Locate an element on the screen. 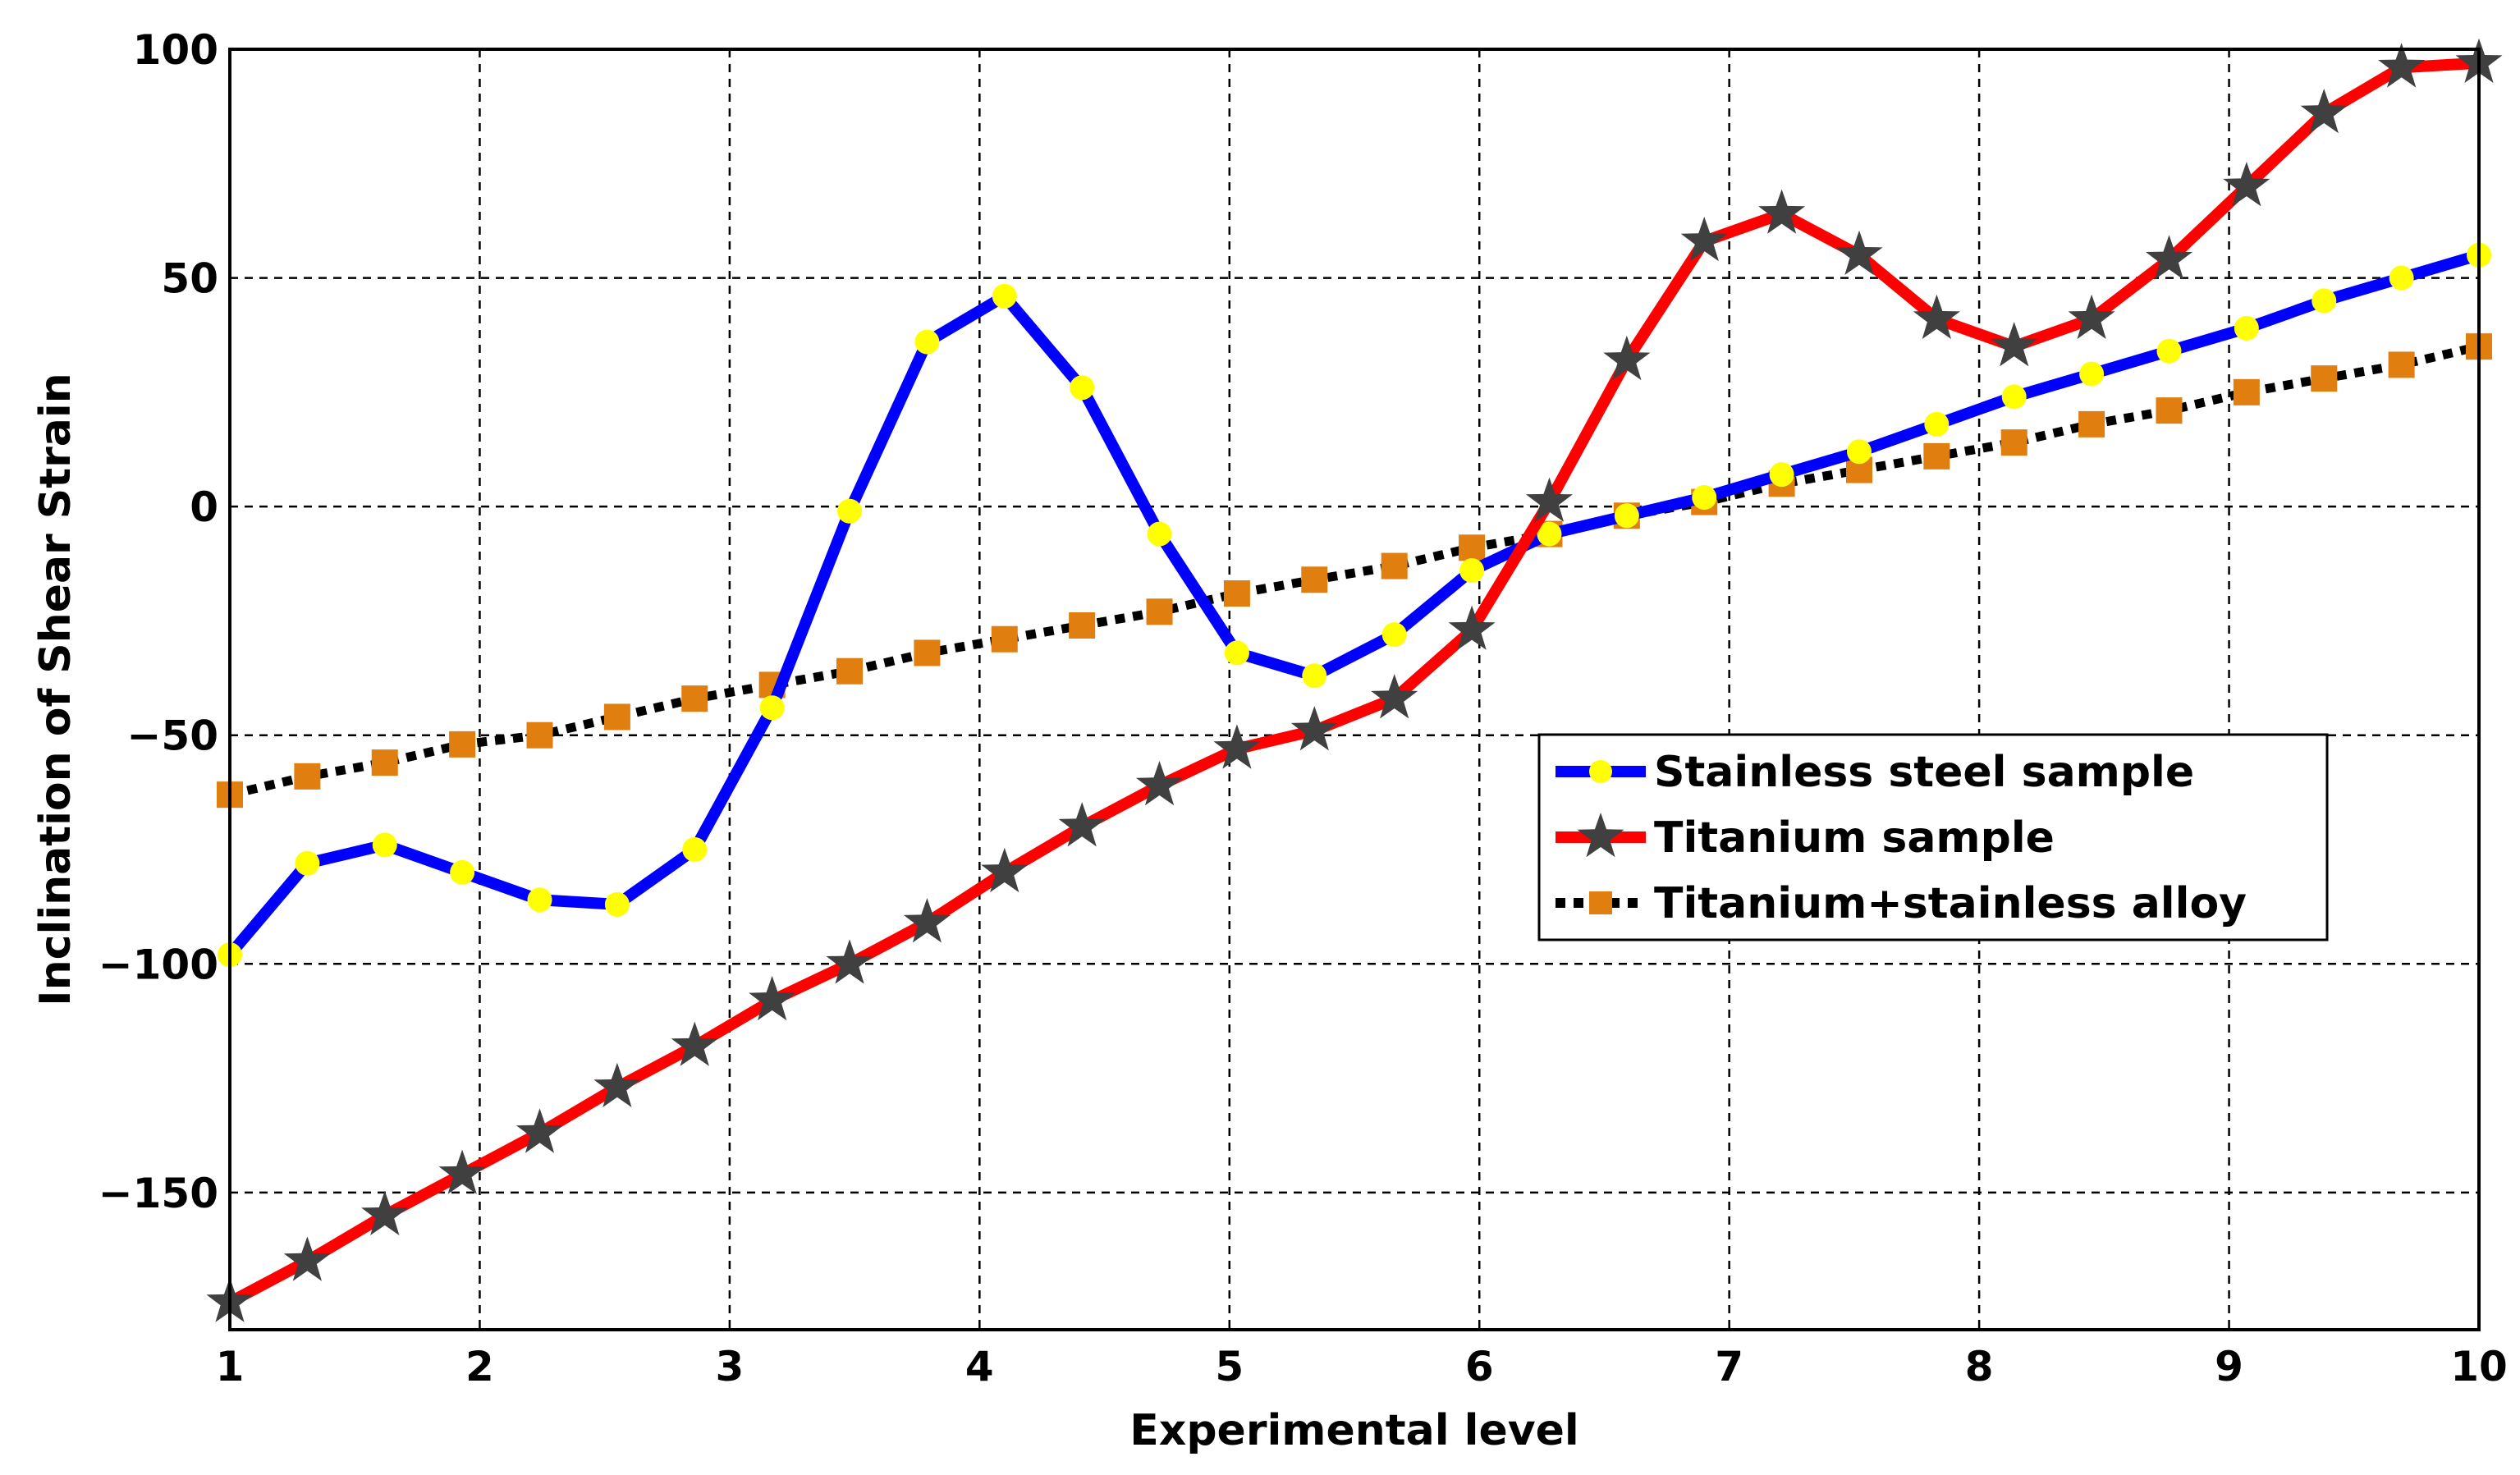 This screenshot has height=1475, width=2520. x-tick-label: 3 is located at coordinates (729, 1366).